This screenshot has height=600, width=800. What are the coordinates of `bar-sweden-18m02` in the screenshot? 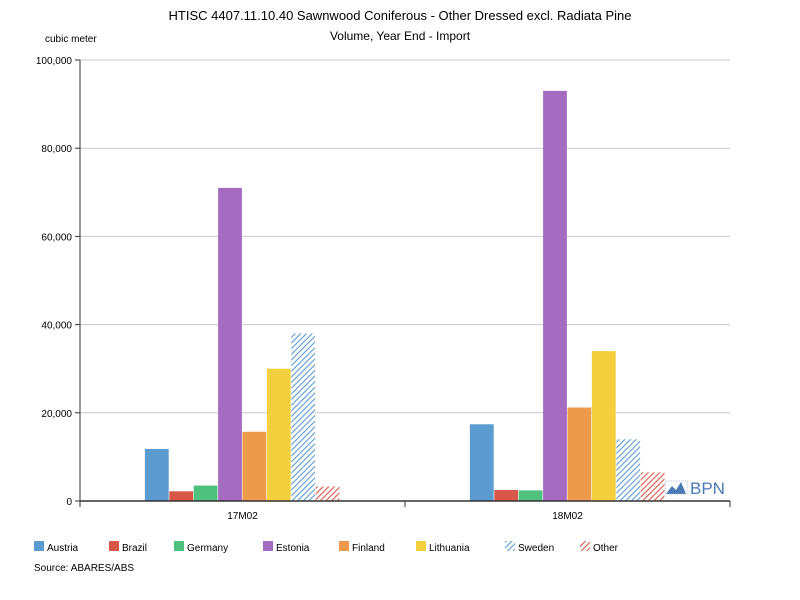 It's located at (628, 470).